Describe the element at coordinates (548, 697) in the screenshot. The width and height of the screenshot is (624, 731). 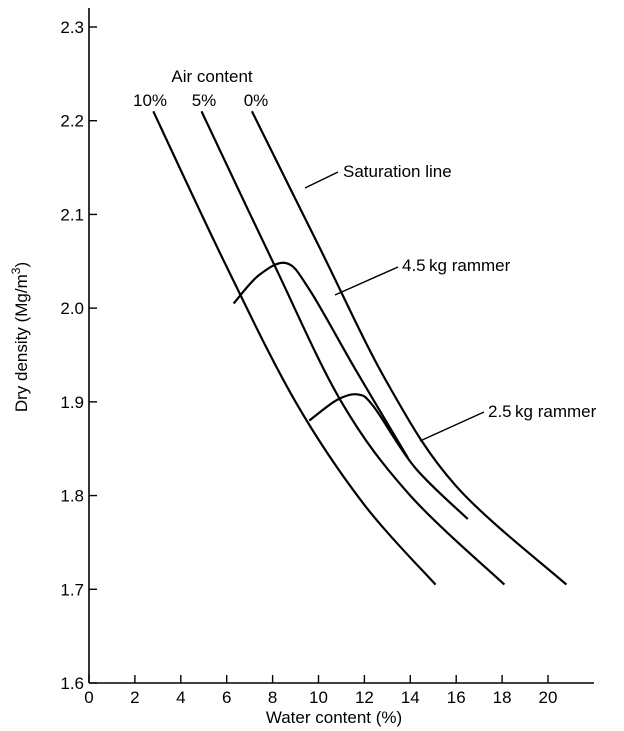
I see `x-tick-label: 20` at that location.